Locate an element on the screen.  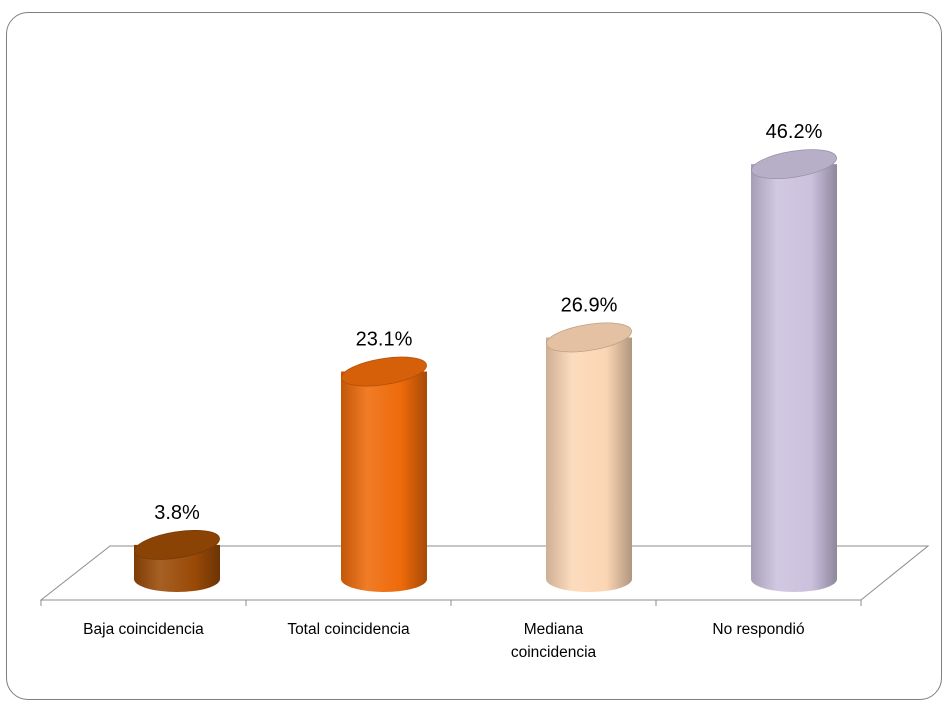
x-tick-label: Baja coincidencia is located at coordinates (143, 629).